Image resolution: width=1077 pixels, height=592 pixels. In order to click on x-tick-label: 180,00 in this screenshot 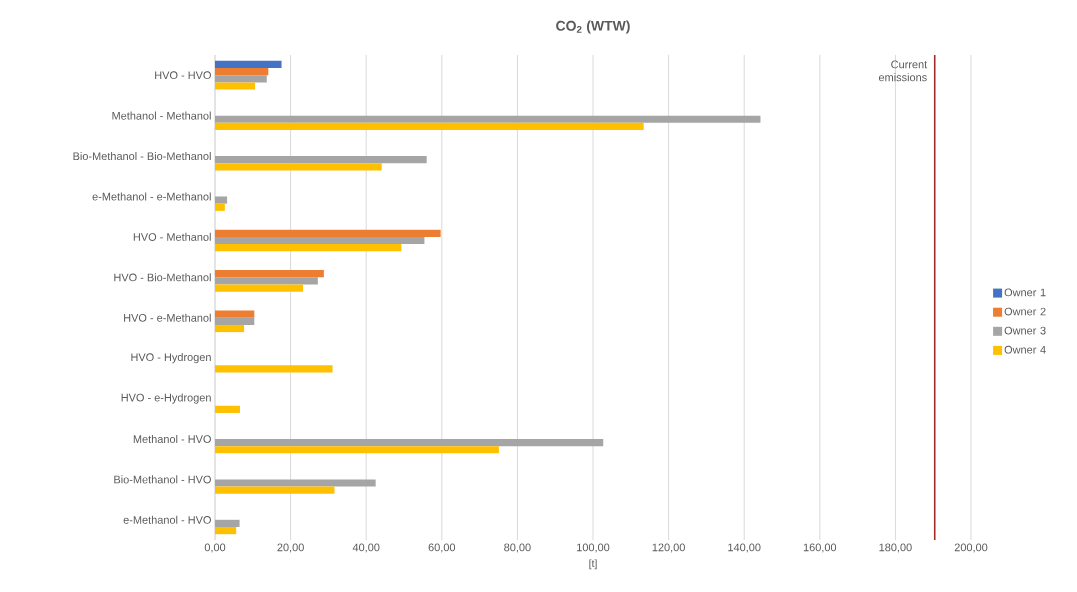, I will do `click(895, 548)`.